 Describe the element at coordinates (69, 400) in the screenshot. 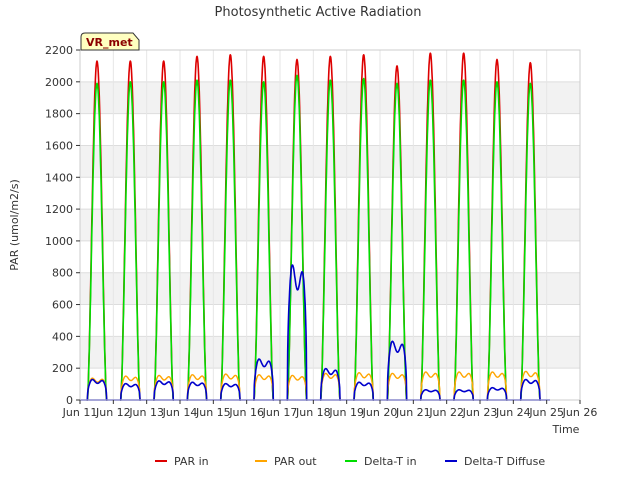

I see `y-tick-label: 0` at that location.